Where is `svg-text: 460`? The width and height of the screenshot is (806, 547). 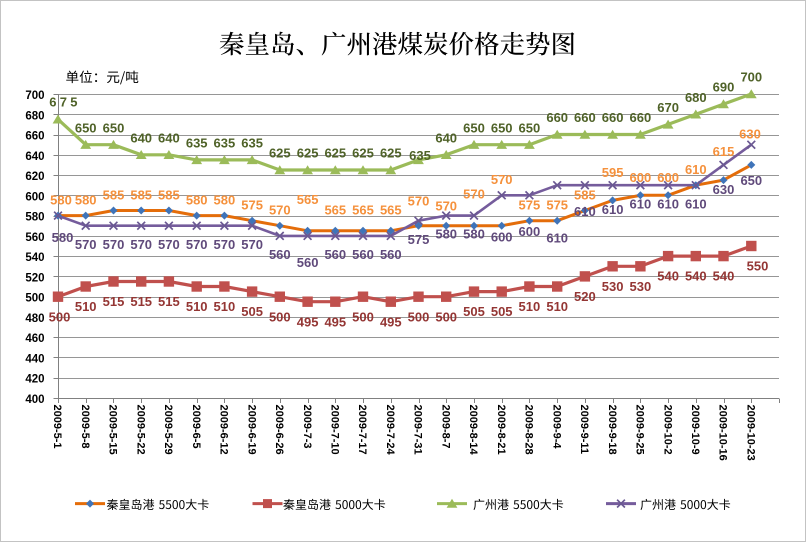
svg-text: 460 is located at coordinates (34, 339).